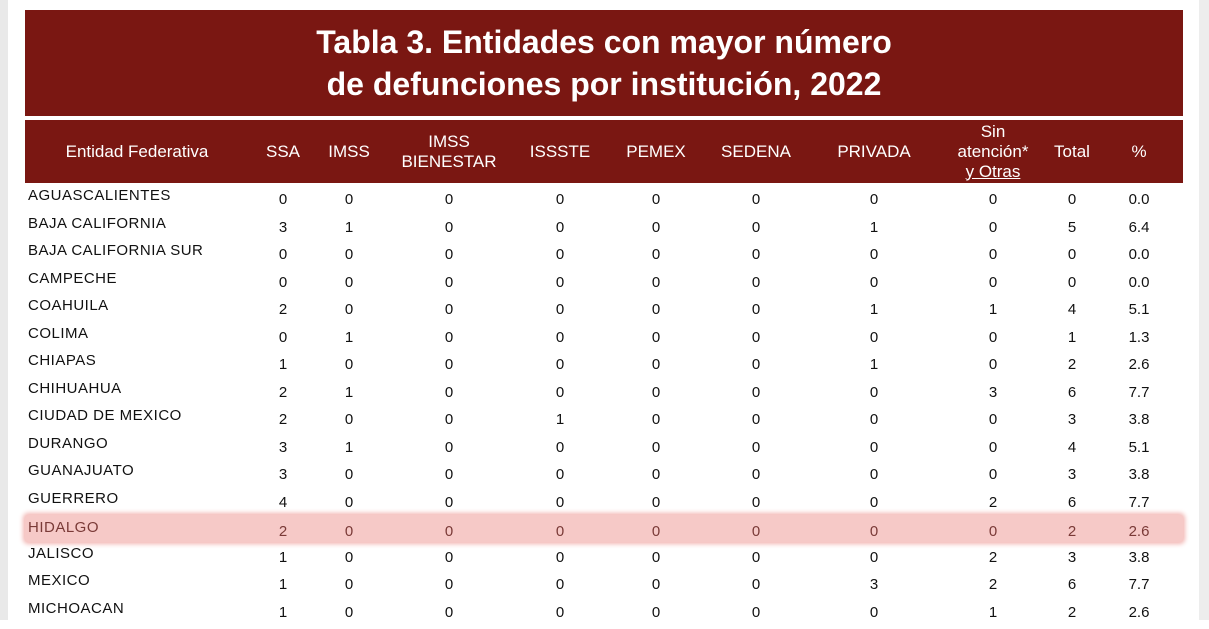  Describe the element at coordinates (604, 251) in the screenshot. I see `table-row: BAJA CALIFORNIA SUR 0 0 0 0 0 0 0 0 0 0.0` at that location.